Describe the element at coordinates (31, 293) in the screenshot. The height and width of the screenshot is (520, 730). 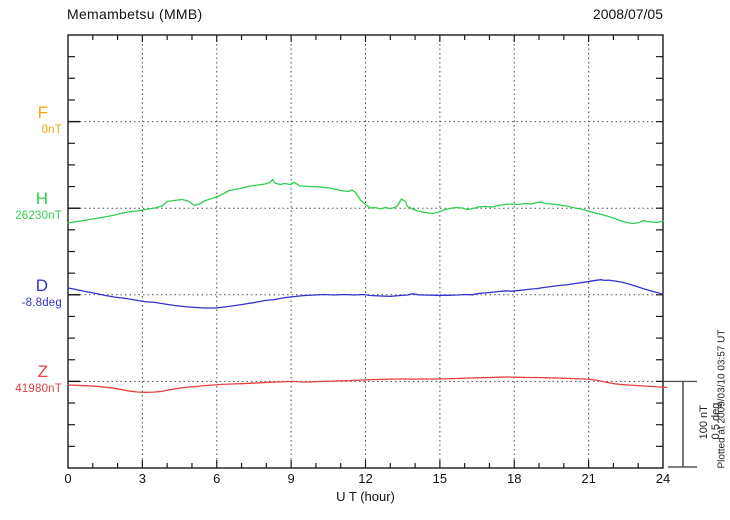
I see `component-label-D: D -8.8deg` at that location.